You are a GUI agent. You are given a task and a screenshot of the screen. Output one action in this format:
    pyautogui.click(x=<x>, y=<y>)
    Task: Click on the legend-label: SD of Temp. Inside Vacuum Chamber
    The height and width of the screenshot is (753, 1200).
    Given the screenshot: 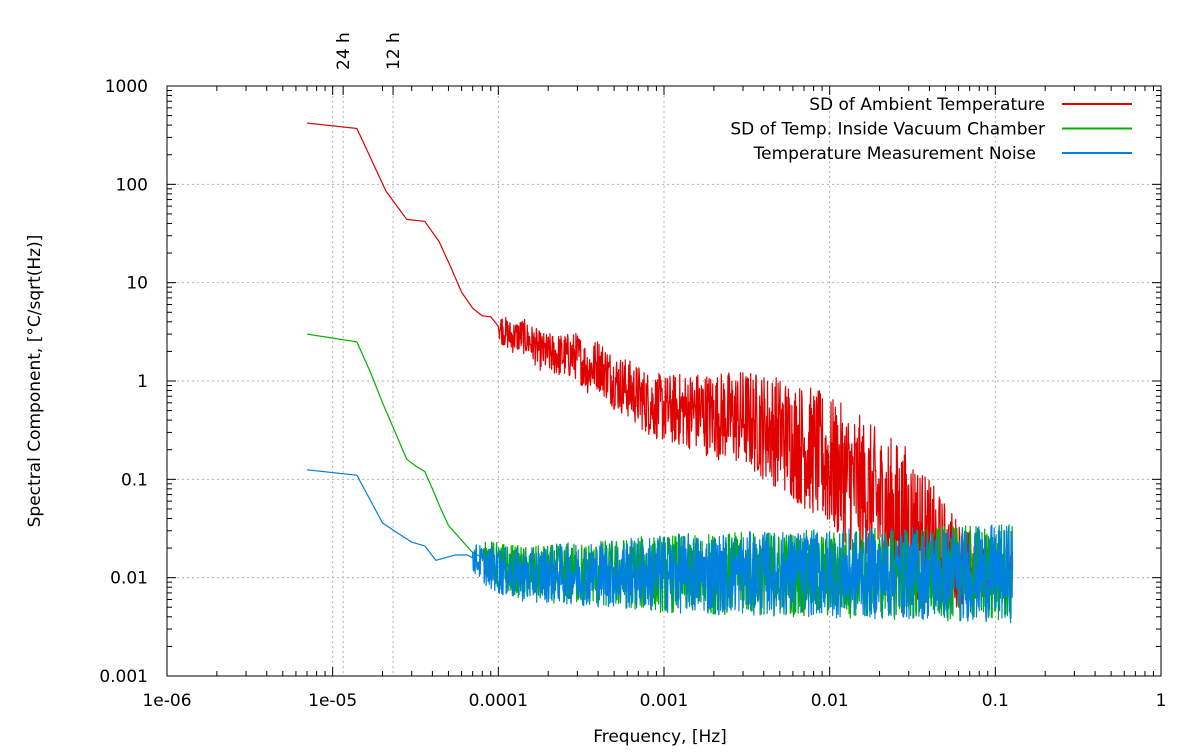 What is the action you would take?
    pyautogui.click(x=887, y=130)
    